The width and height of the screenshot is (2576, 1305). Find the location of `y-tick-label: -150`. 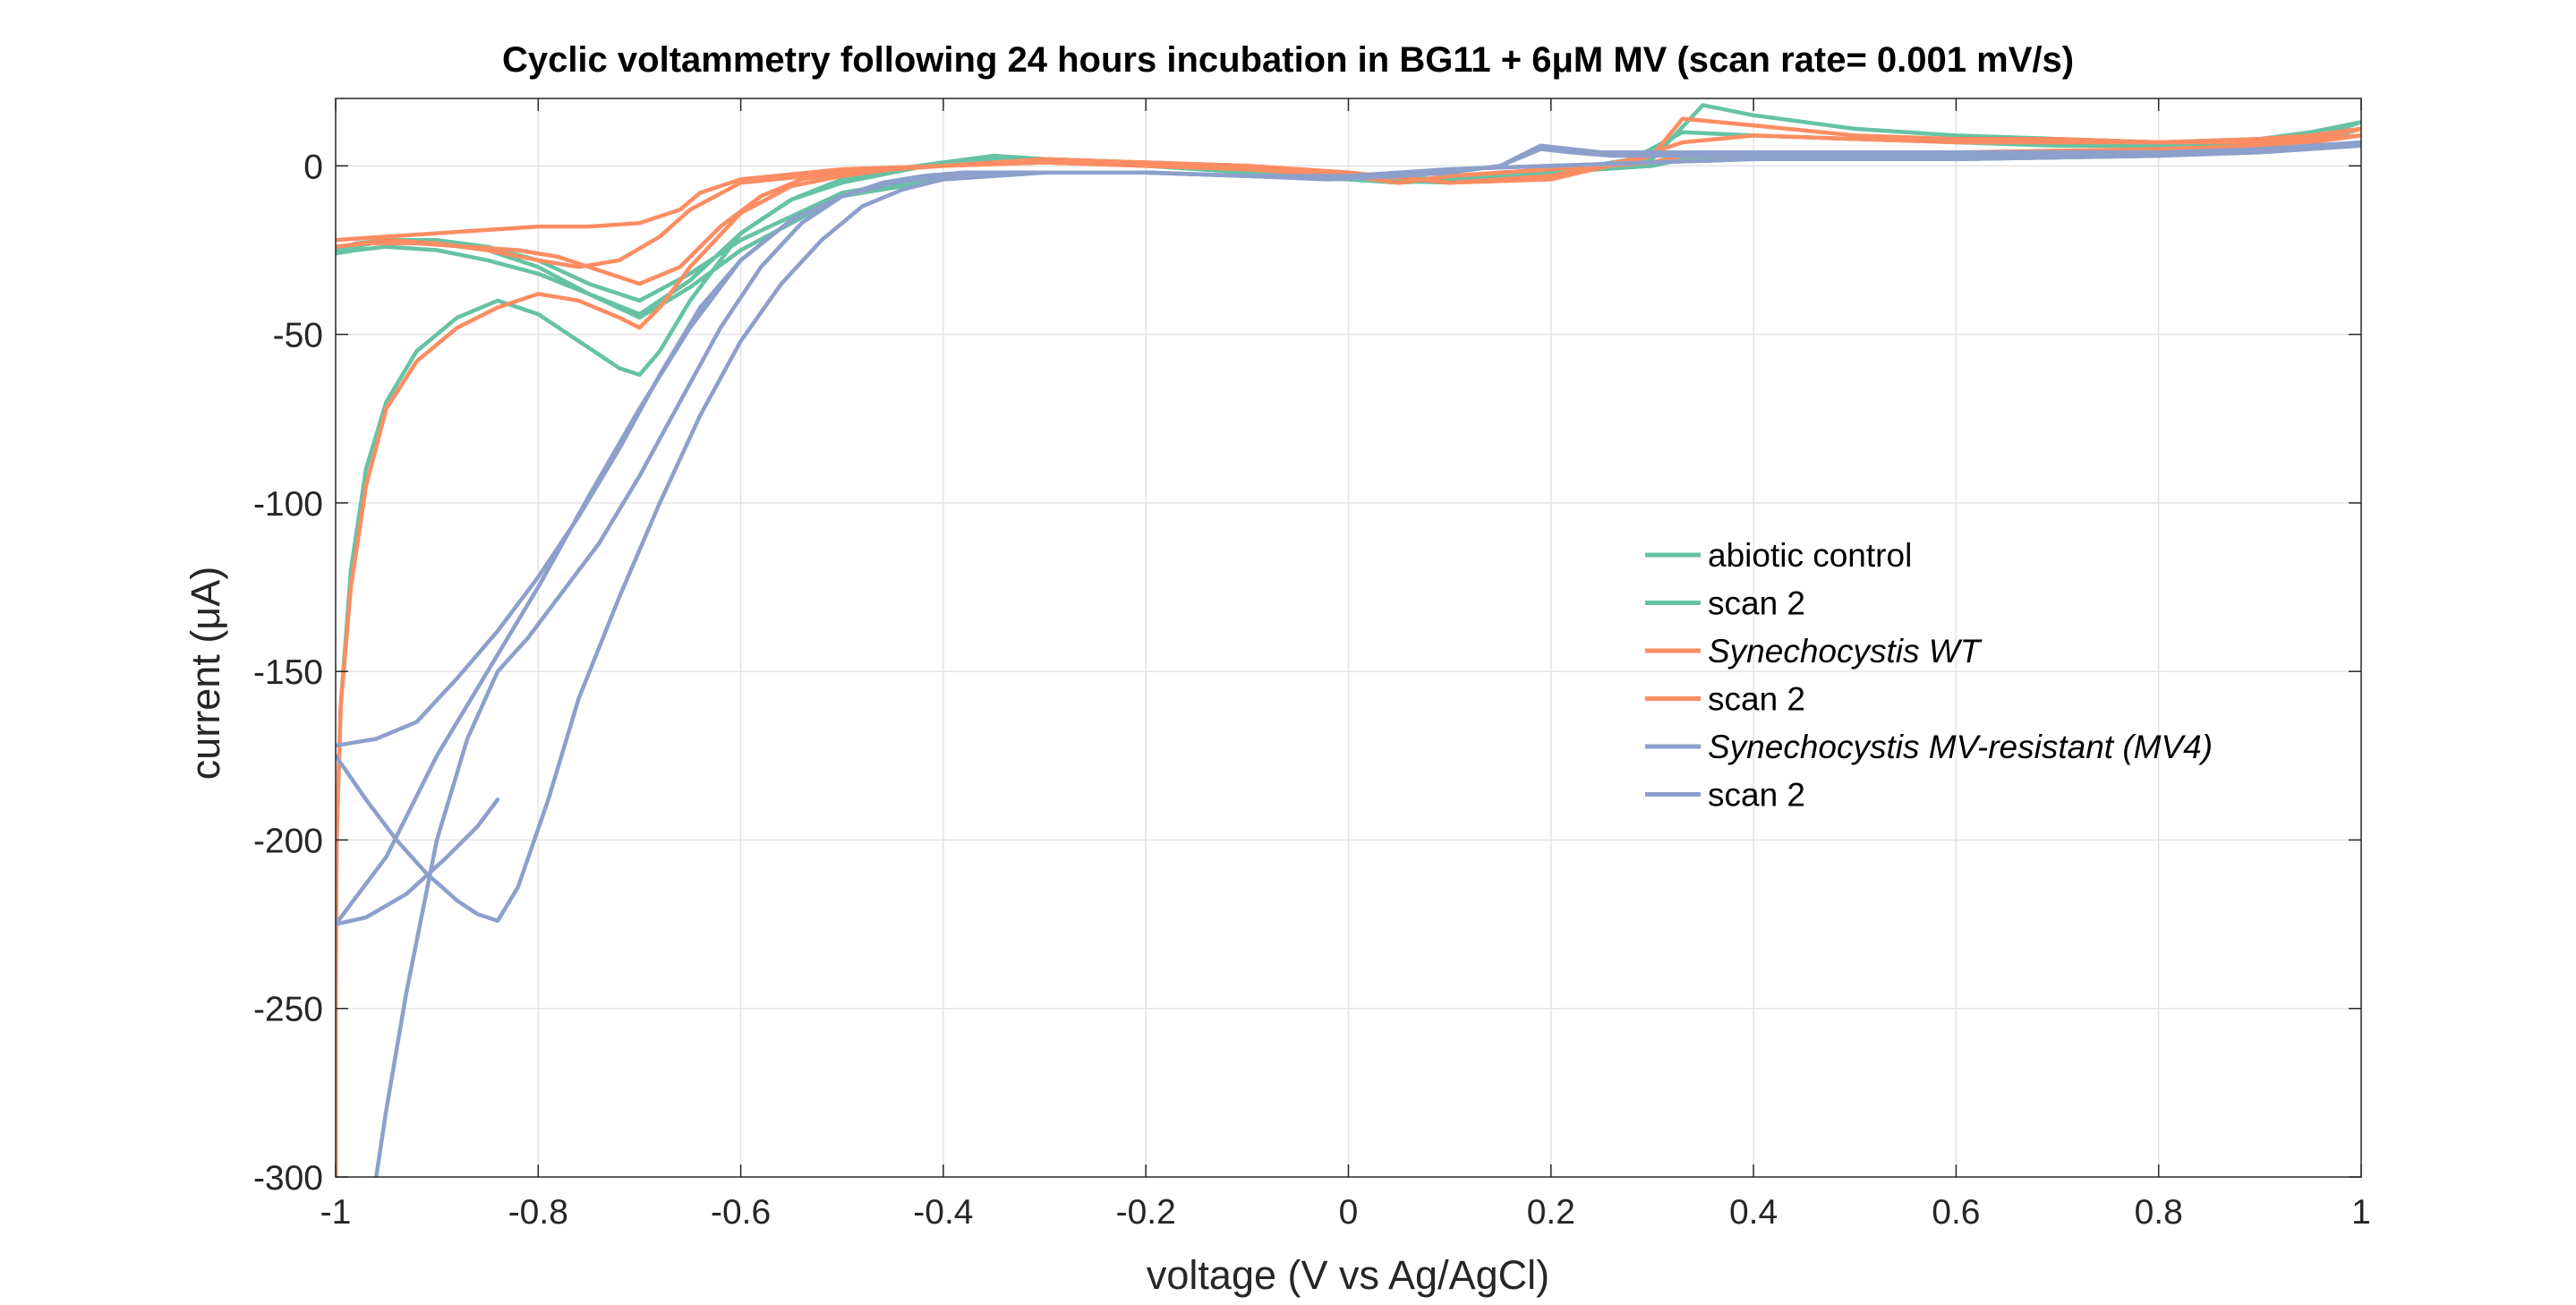

y-tick-label: -150 is located at coordinates (288, 672).